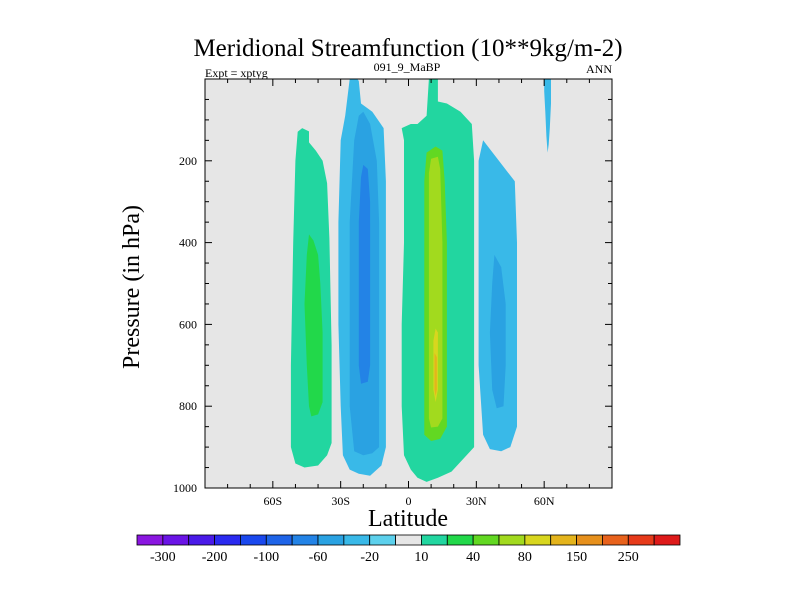 The image size is (800, 600). Describe the element at coordinates (525, 557) in the screenshot. I see `colorbar-label: 80` at that location.